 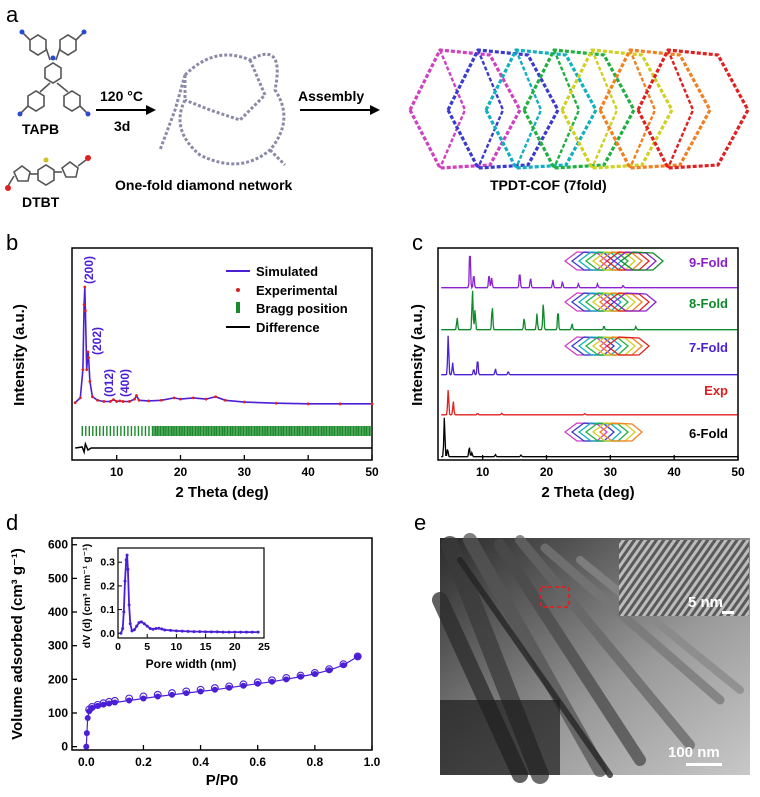 I want to click on b-series-difference, so click(x=223, y=448).